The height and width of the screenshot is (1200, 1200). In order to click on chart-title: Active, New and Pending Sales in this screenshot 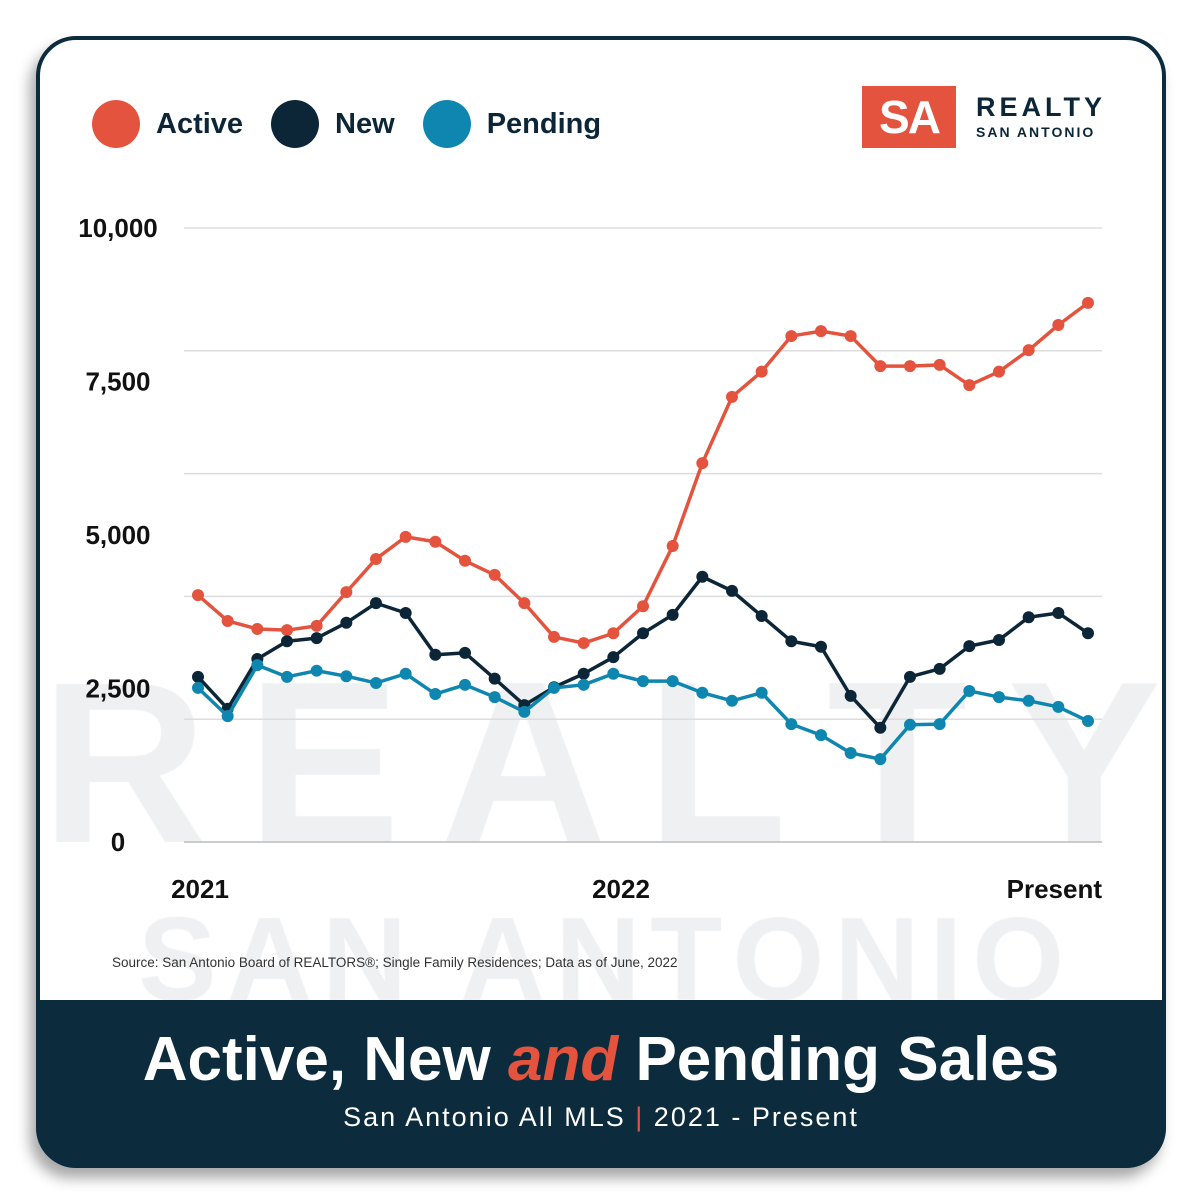, I will do `click(601, 1059)`.